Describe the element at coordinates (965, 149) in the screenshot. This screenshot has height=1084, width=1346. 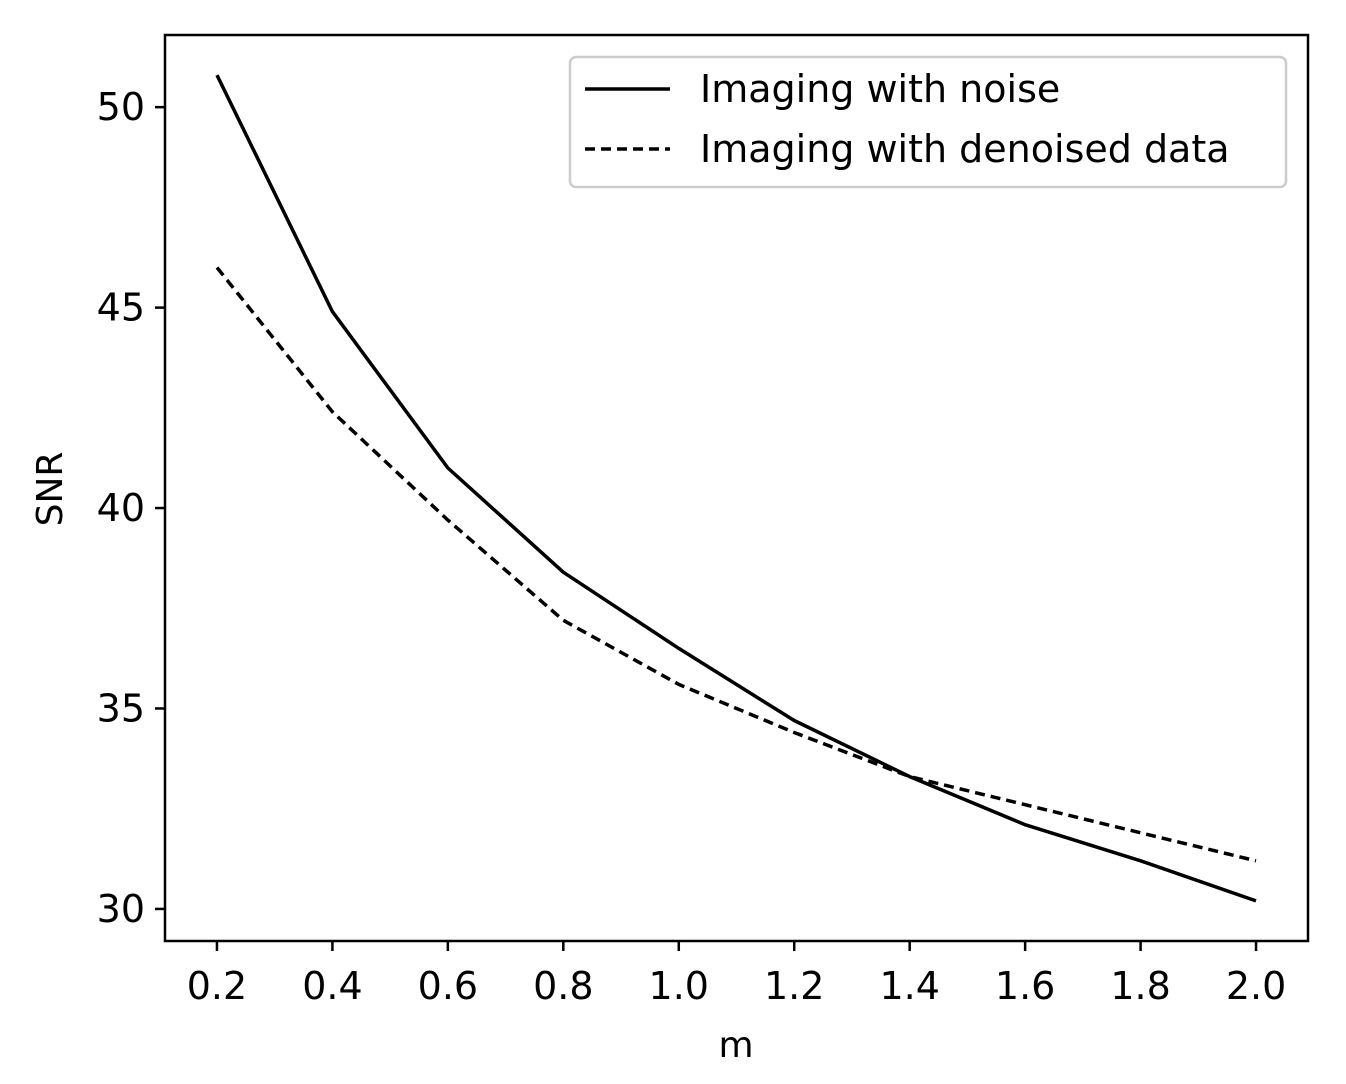
I see `legend-label-denoised: Imaging with denoised data` at that location.